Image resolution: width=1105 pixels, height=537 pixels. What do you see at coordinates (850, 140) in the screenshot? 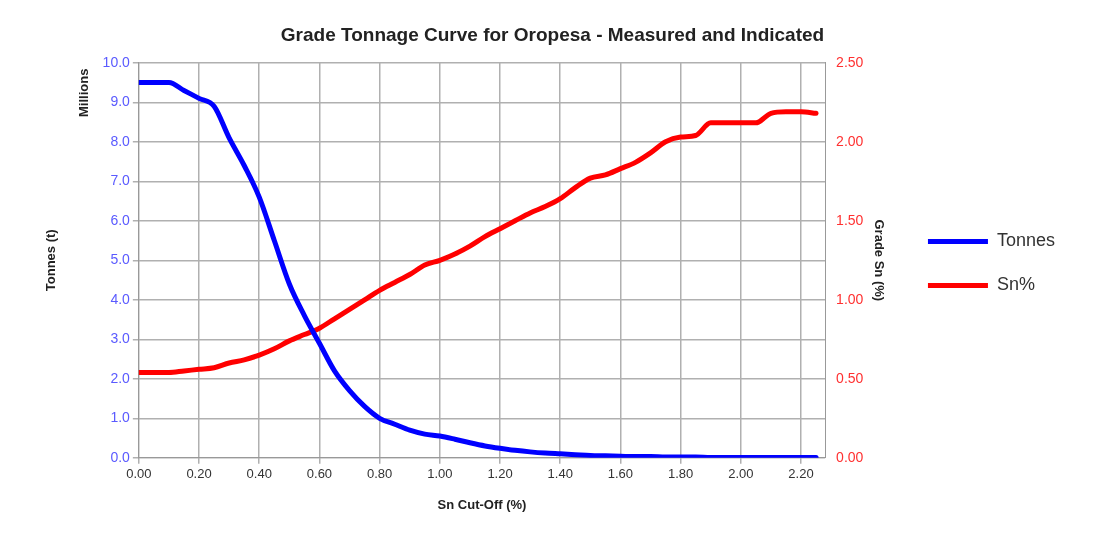
I see `y2-tick-label: 2.00` at bounding box center [850, 140].